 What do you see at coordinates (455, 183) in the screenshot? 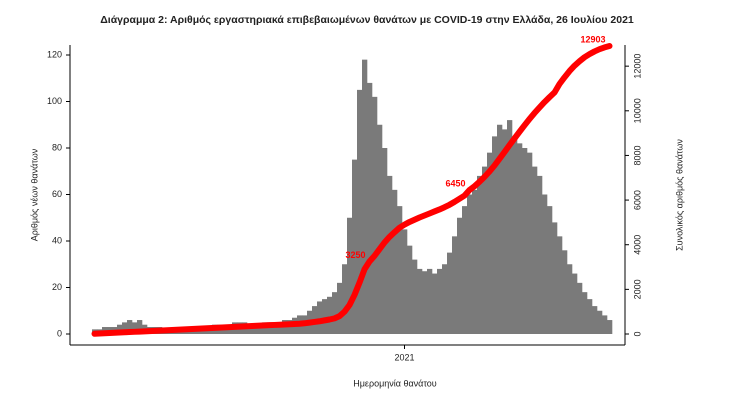
I see `point-label: 6450` at bounding box center [455, 183].